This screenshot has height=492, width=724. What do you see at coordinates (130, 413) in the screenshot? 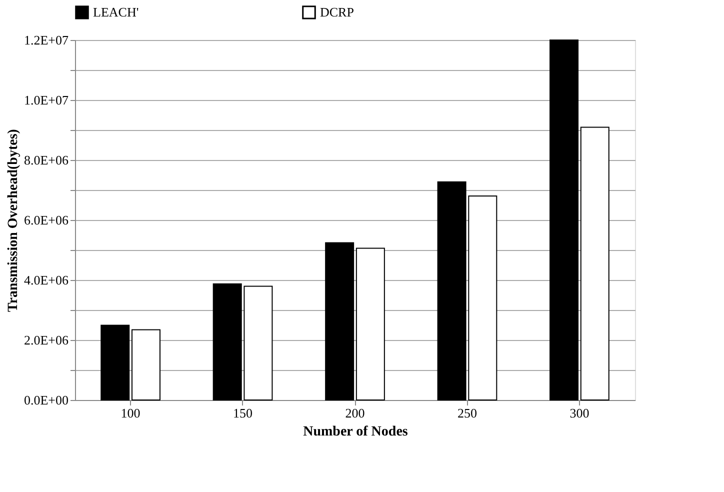
I see `x-tick-label: 100` at bounding box center [130, 413].